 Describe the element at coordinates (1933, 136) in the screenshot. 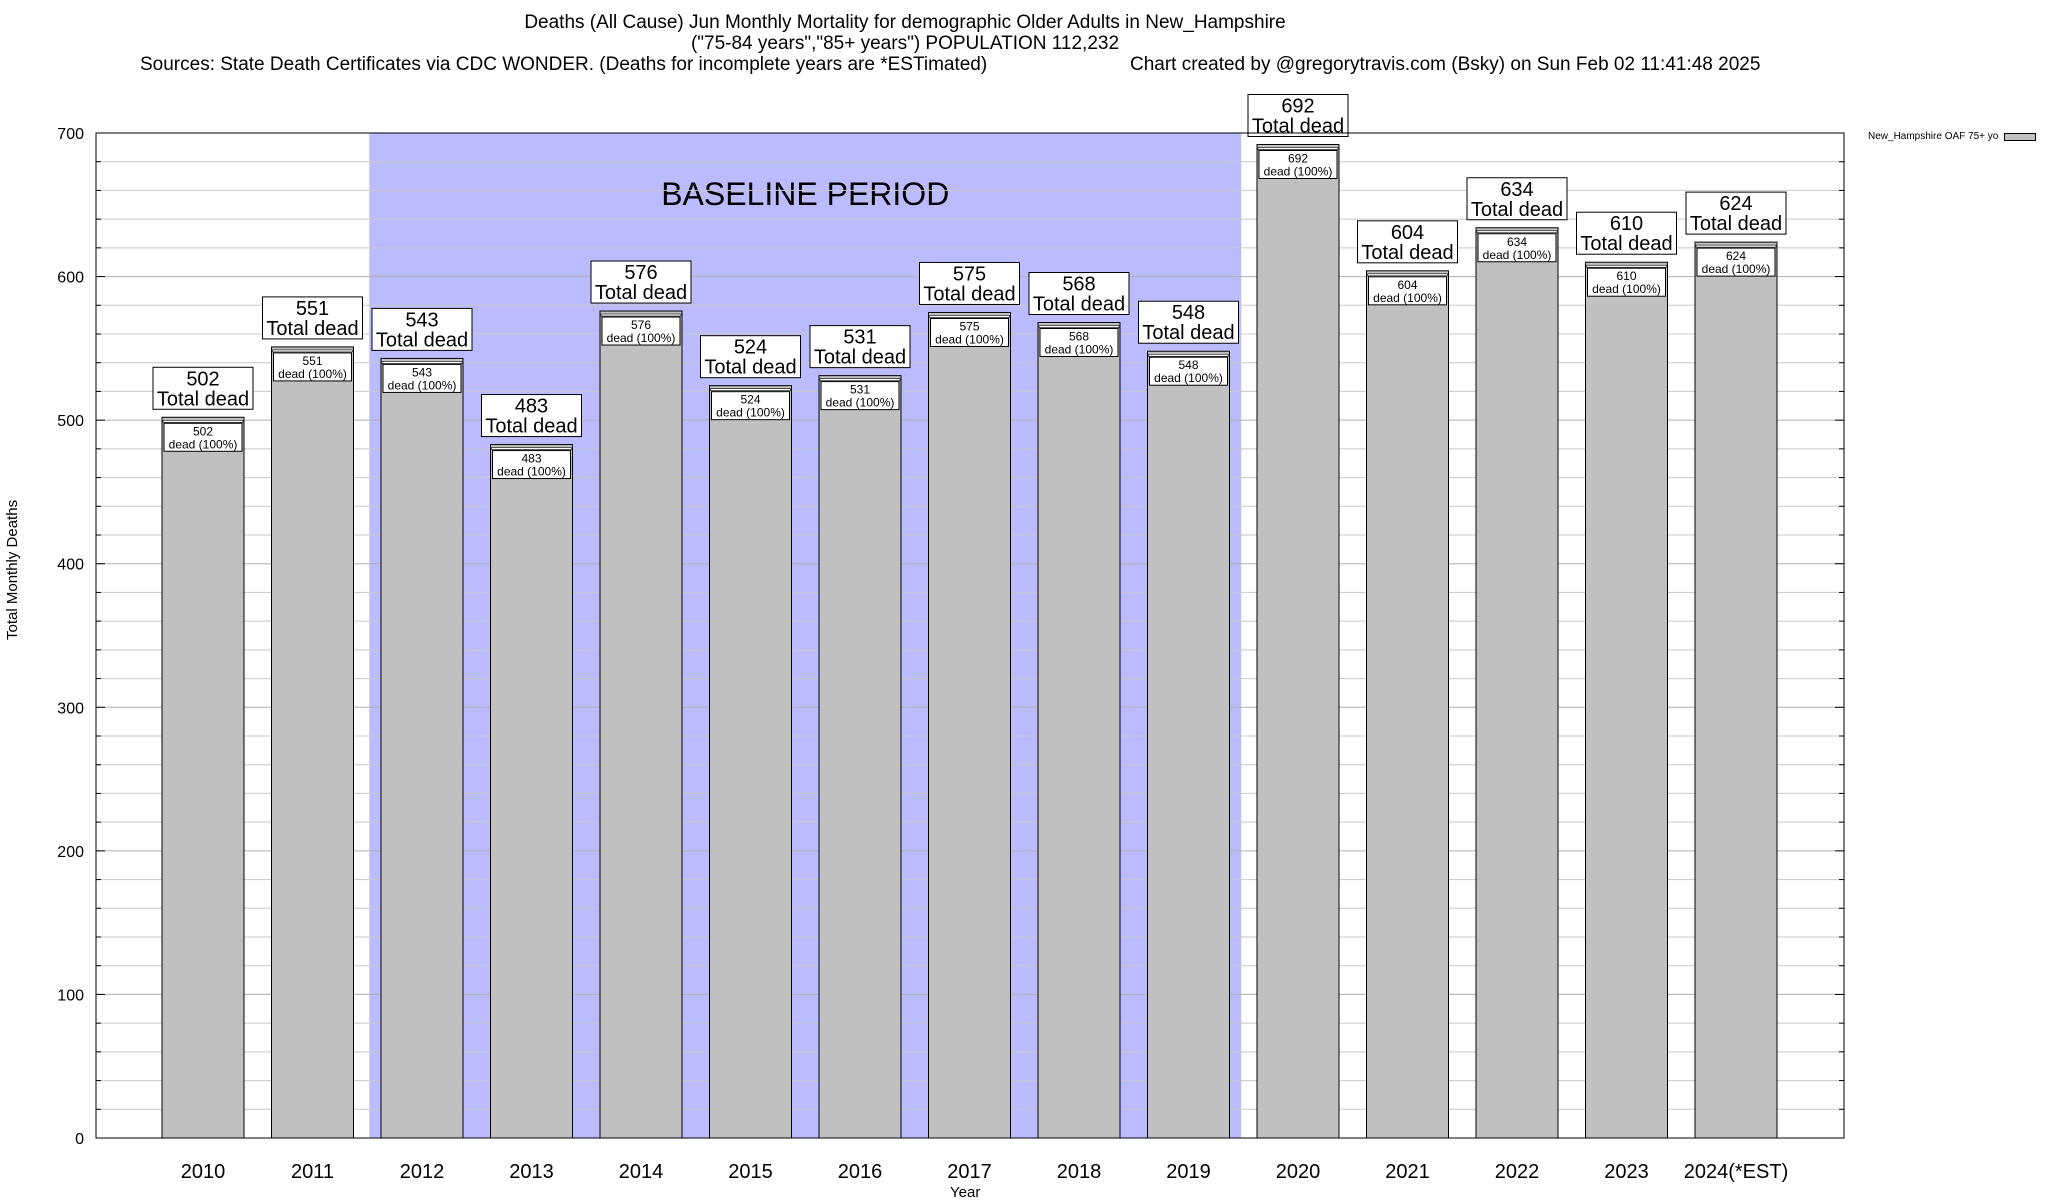

I see `legend-label: New_Hampshire OAF 75+ yo` at that location.